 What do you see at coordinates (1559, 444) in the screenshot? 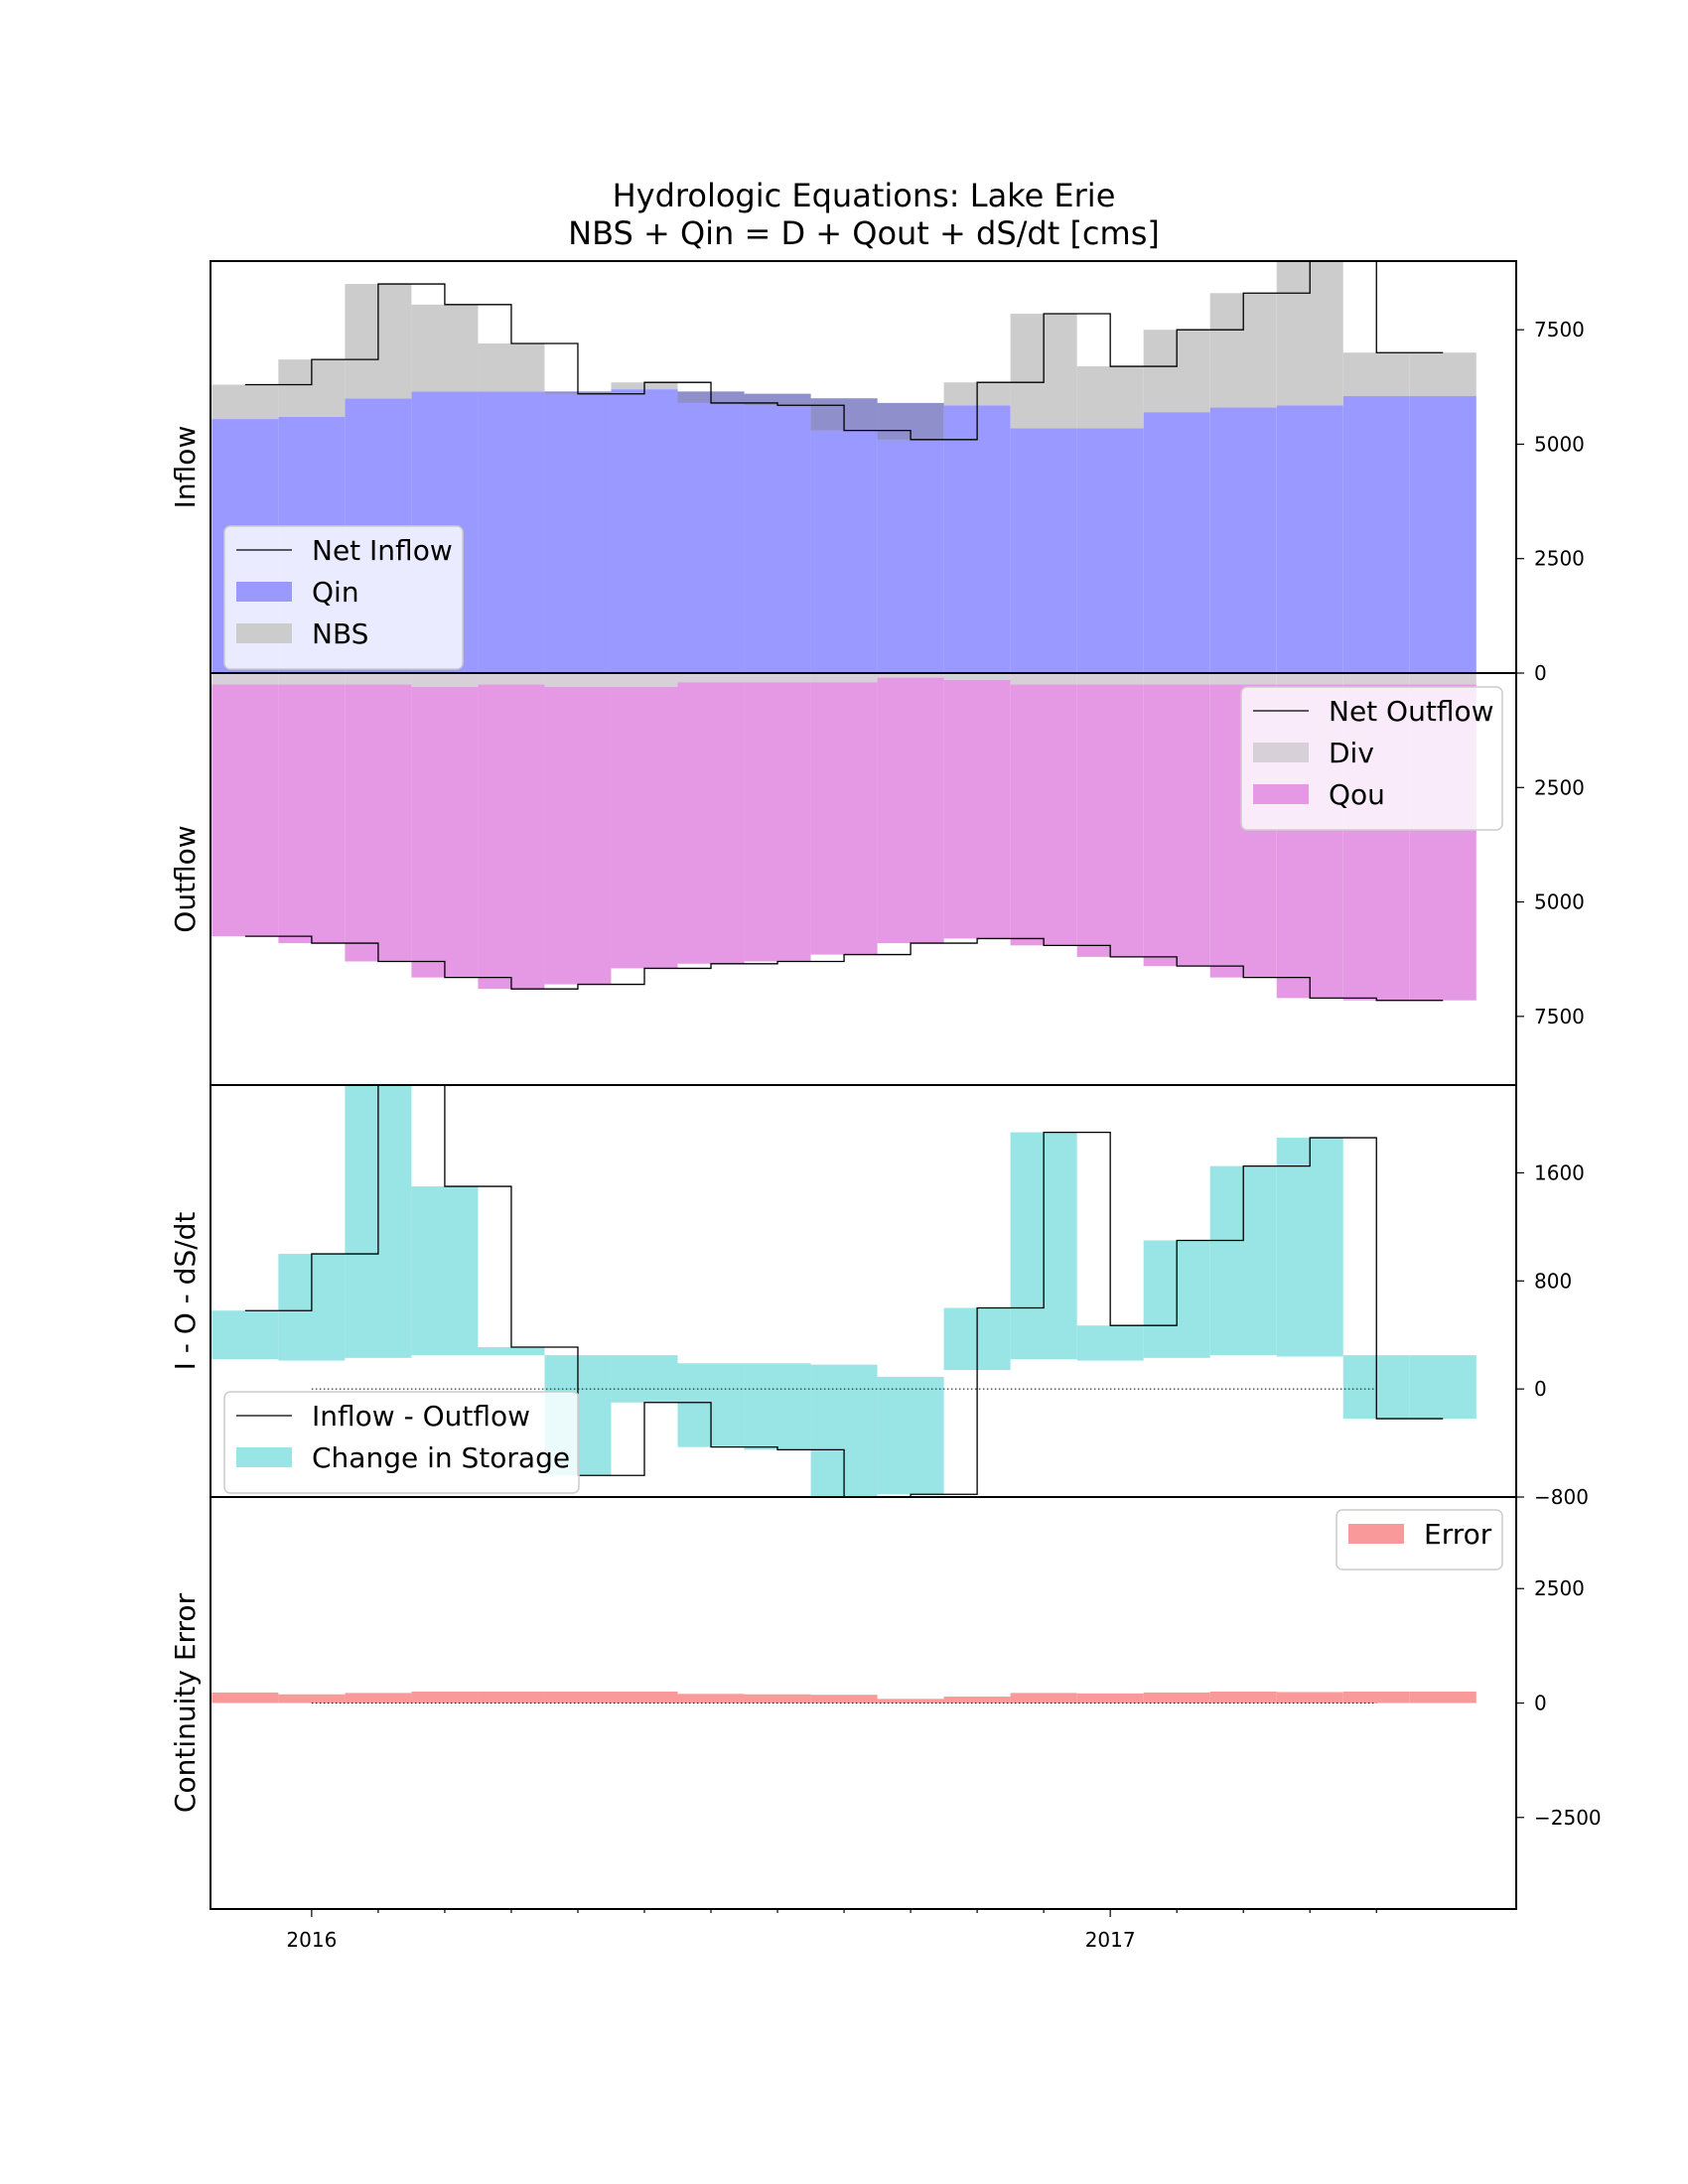
I see `y-tick-label-0-5000: 5000` at bounding box center [1559, 444].